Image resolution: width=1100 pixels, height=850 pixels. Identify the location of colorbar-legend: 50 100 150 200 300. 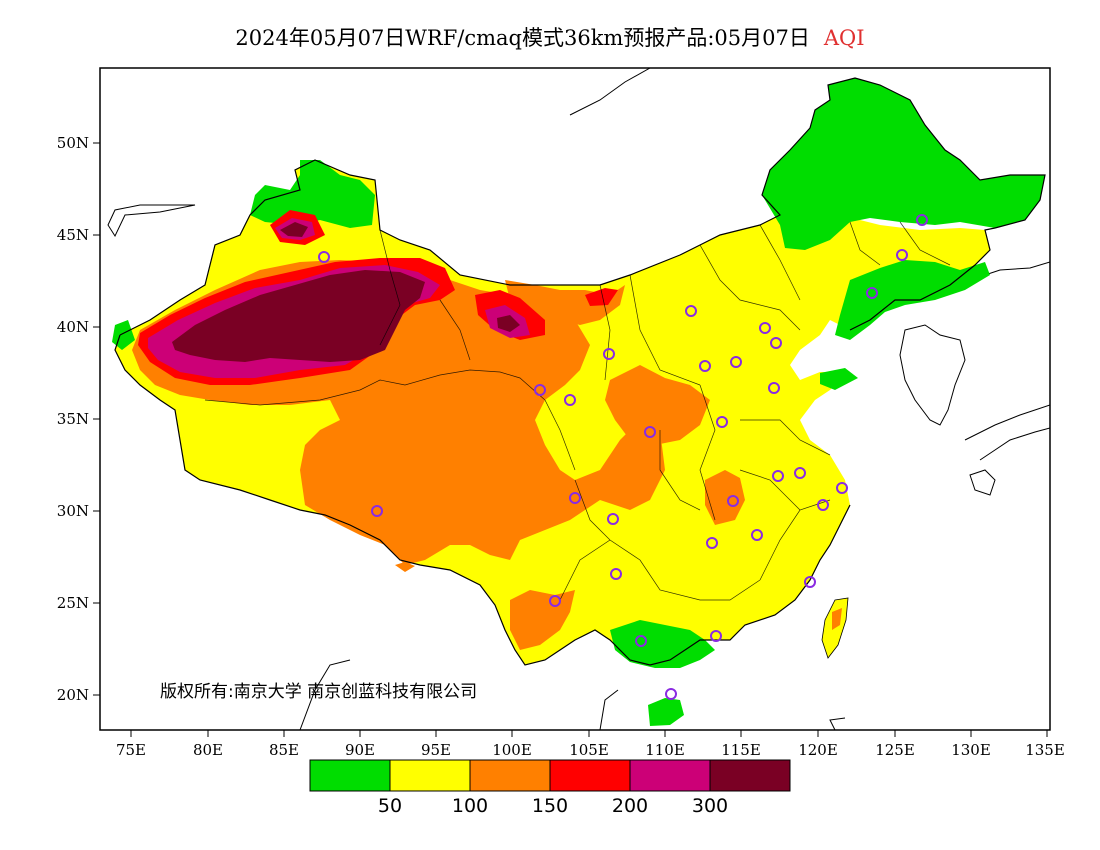
(550, 788).